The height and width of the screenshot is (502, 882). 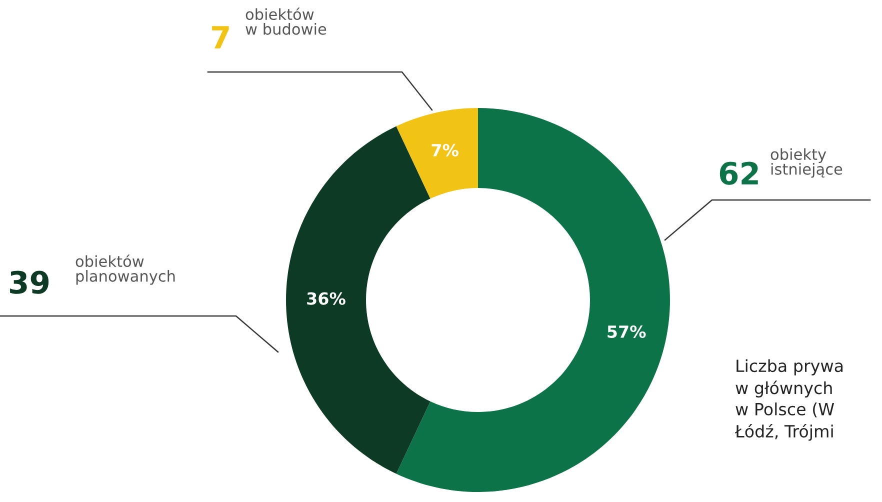 I want to click on data-label: 36%, so click(x=326, y=298).